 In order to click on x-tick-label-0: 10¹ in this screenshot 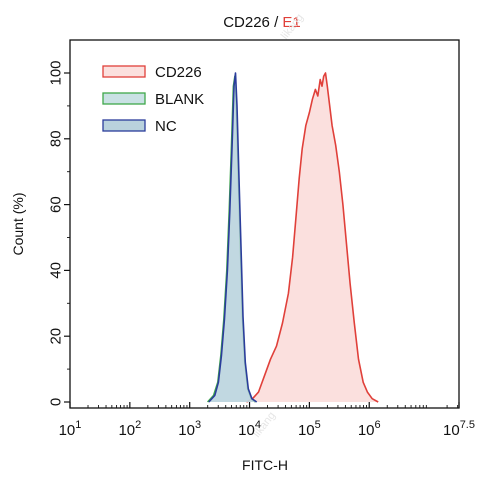, I will do `click(70, 429)`.